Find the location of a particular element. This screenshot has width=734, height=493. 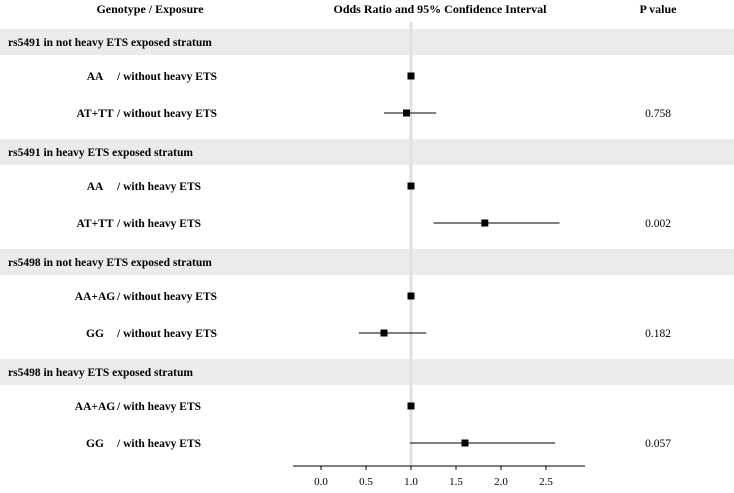

p-value: 0.182 is located at coordinates (658, 334).